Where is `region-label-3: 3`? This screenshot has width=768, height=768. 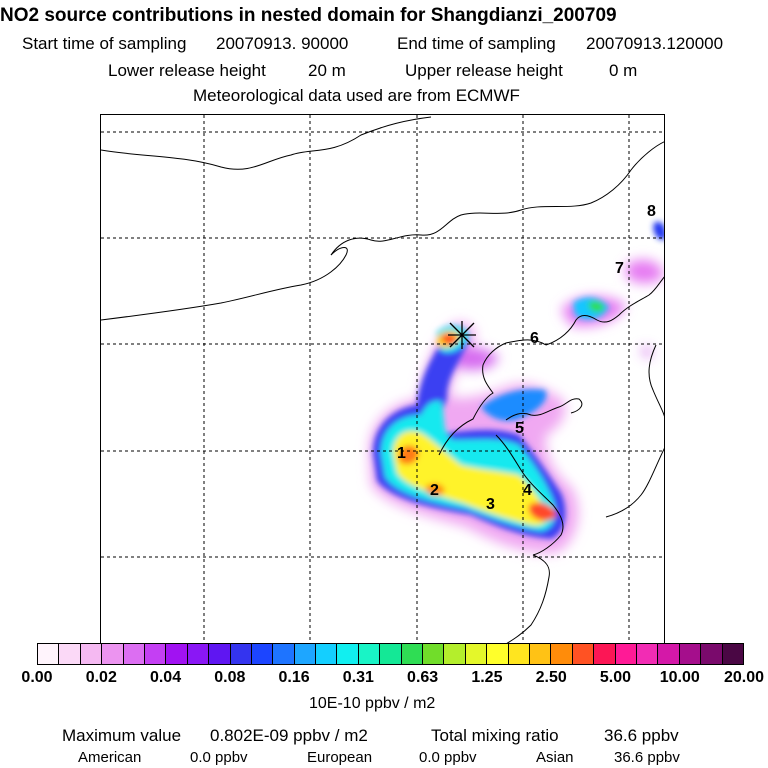 region-label-3: 3 is located at coordinates (490, 504).